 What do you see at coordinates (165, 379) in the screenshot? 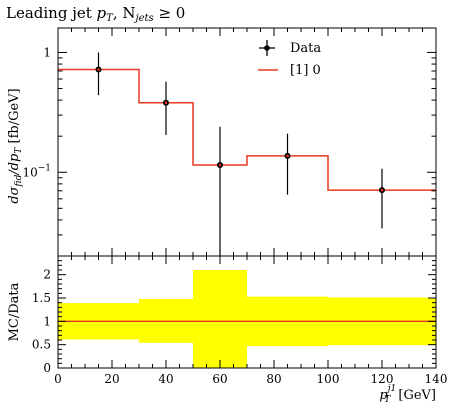
I see `x-tick-label: 40` at bounding box center [165, 379].